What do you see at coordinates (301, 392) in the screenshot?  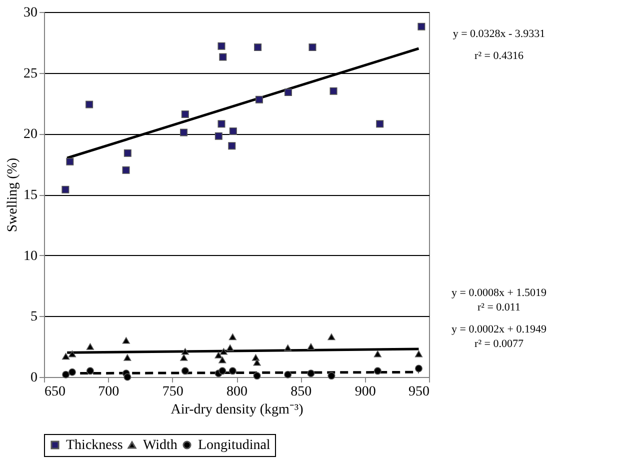 I see `x-tick-label: 850` at bounding box center [301, 392].